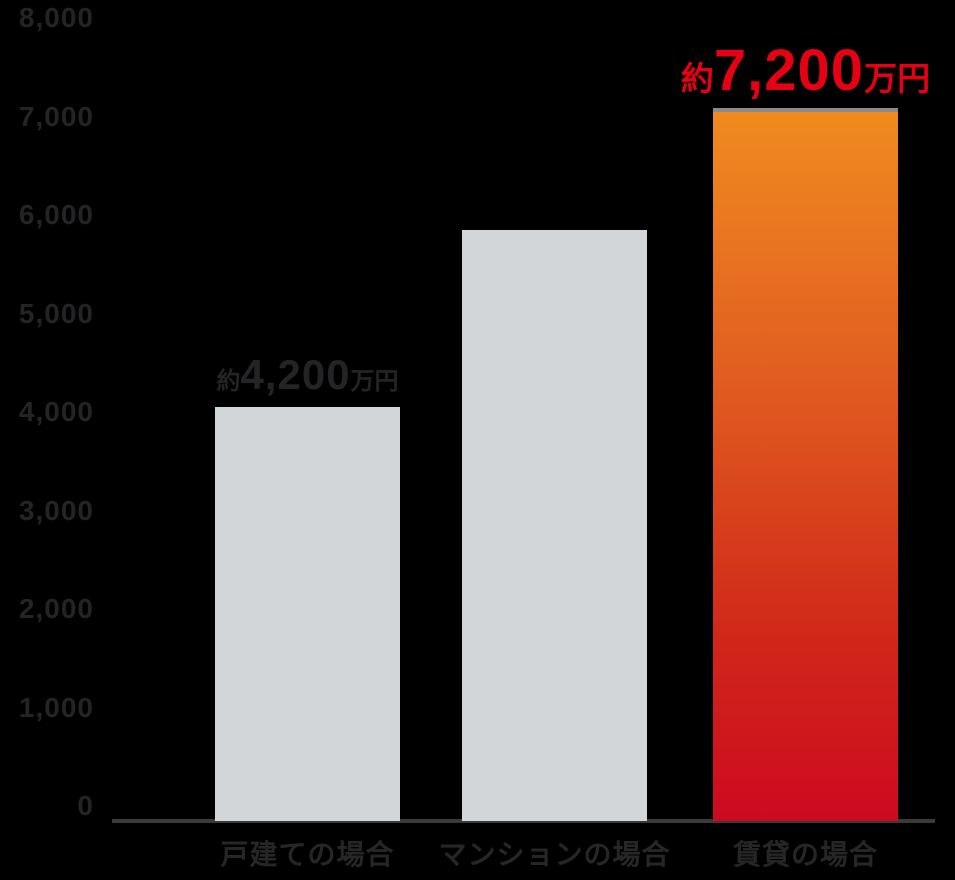 The width and height of the screenshot is (955, 880). I want to click on value-number: 7,200, so click(789, 70).